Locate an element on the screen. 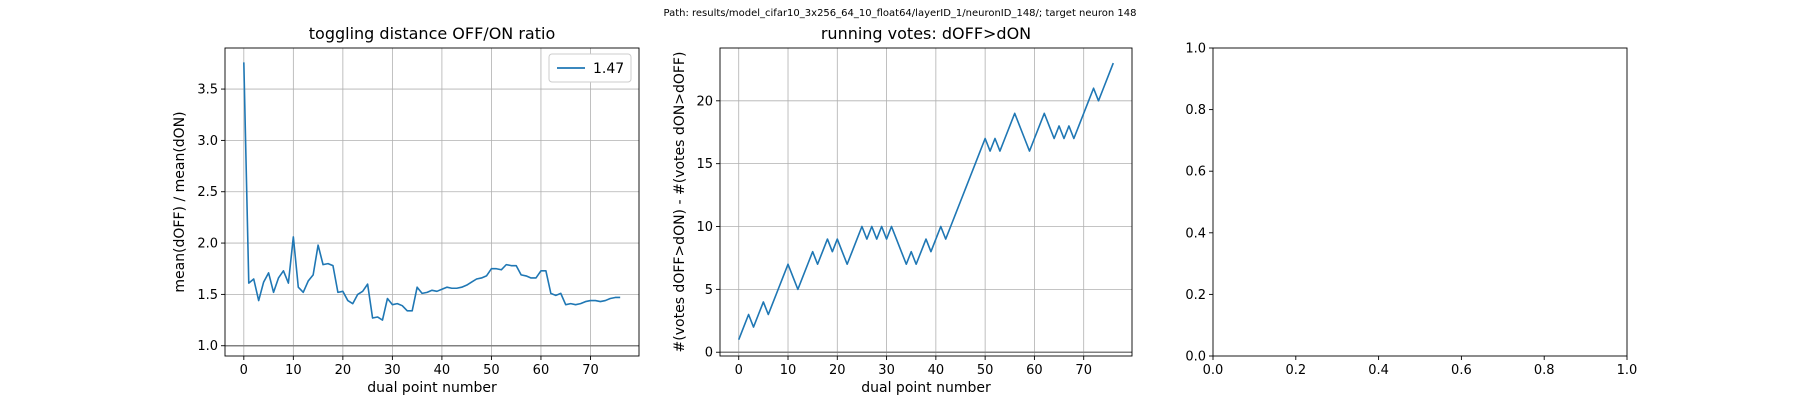 The image size is (1800, 400). y-tick-label: 3.0 is located at coordinates (207, 141).